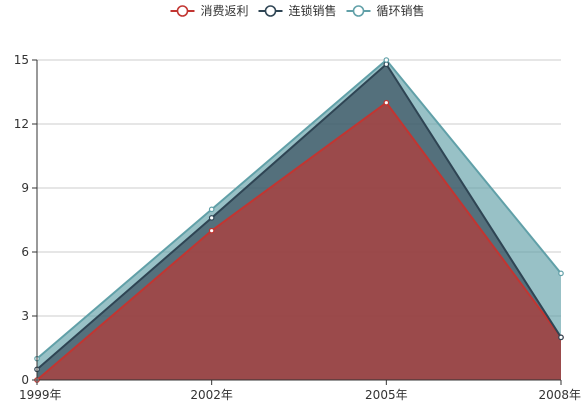  What do you see at coordinates (21, 124) in the screenshot?
I see `y-tick-label-4: 12` at bounding box center [21, 124].